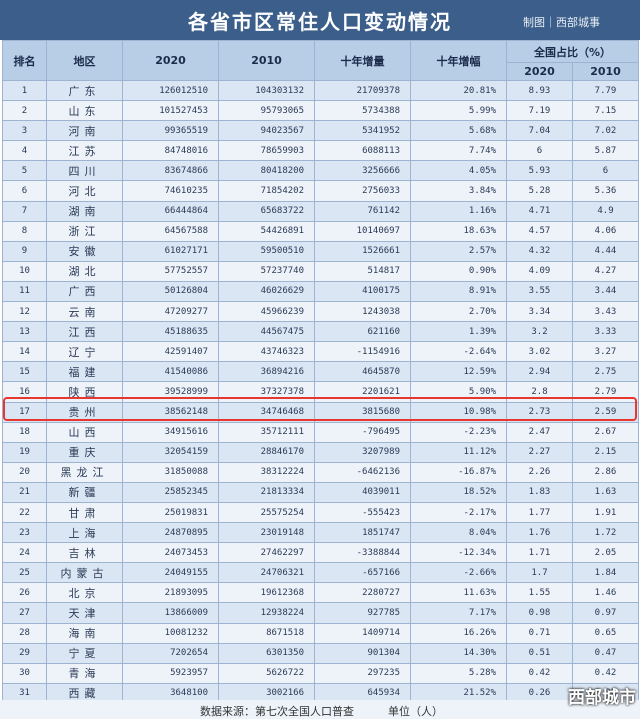  I want to click on table-row: 31 西藏 3648100 3002166 645934 21.52% 0.26 0.22, so click(320, 693).